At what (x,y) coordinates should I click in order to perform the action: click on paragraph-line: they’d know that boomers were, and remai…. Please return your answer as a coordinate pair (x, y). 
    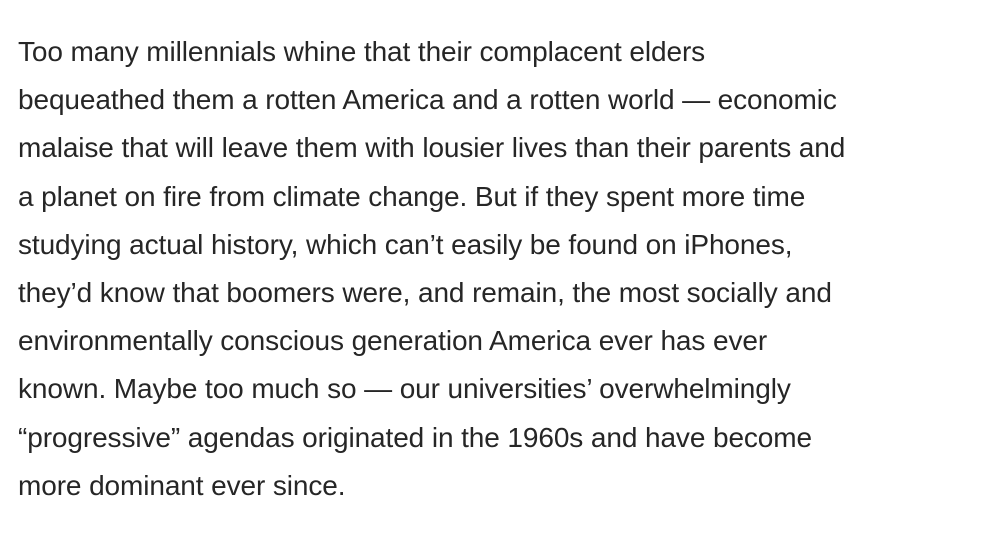
    Looking at the image, I should click on (425, 293).